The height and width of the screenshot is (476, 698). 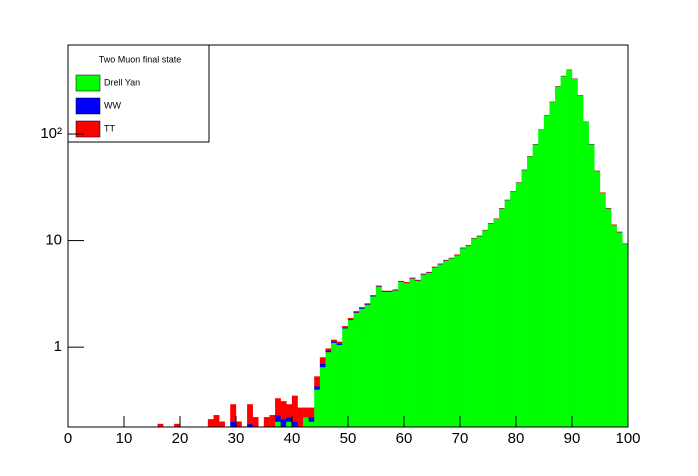 What do you see at coordinates (404, 438) in the screenshot?
I see `x-tick-label: 60` at bounding box center [404, 438].